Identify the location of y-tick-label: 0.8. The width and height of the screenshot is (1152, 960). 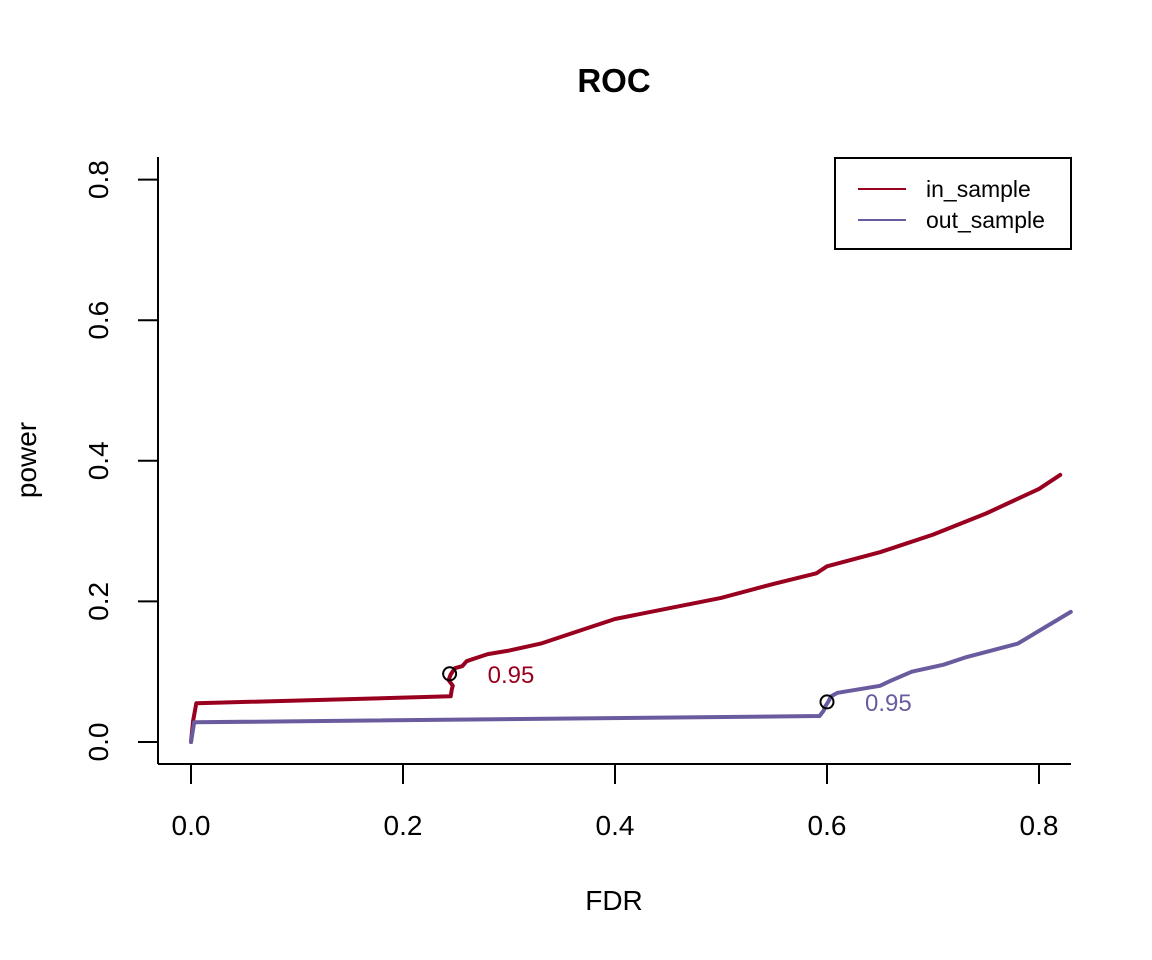
(98, 179).